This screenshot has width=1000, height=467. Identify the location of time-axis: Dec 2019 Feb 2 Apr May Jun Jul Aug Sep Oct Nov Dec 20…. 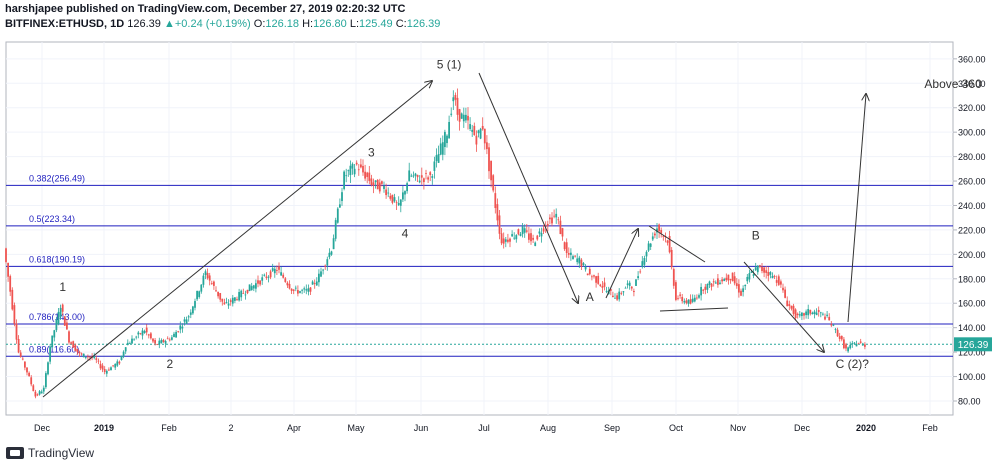
(486, 428).